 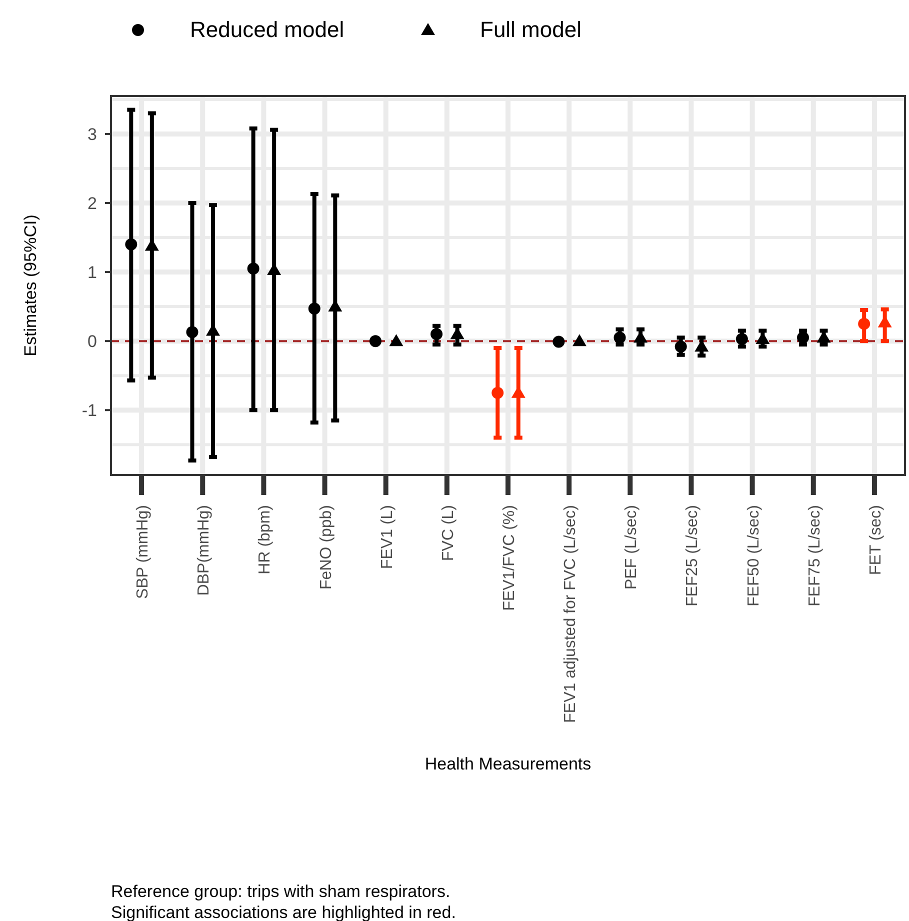 What do you see at coordinates (875, 540) in the screenshot?
I see `x-tick-label: FET (sec)` at bounding box center [875, 540].